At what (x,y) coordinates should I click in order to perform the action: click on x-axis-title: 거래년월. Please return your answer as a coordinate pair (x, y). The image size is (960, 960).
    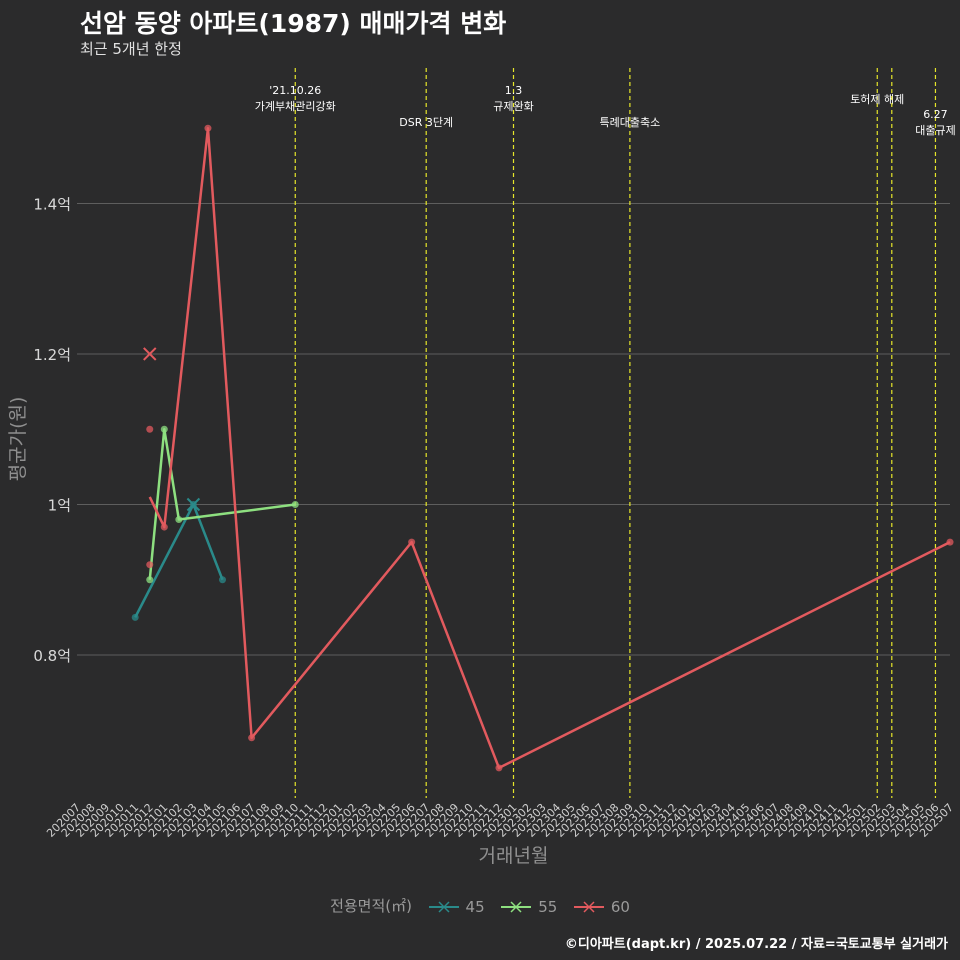
    Looking at the image, I should click on (514, 856).